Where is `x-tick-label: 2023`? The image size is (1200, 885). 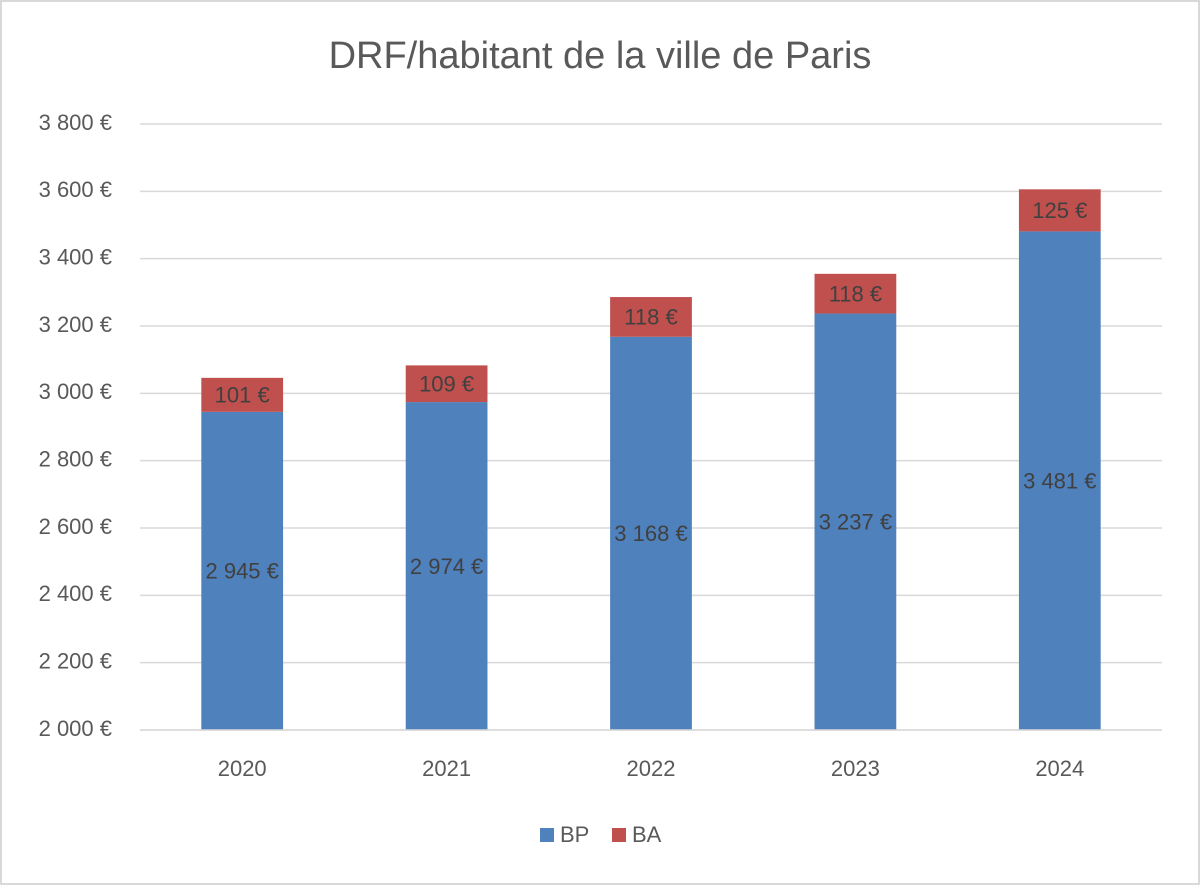
x-tick-label: 2023 is located at coordinates (855, 768).